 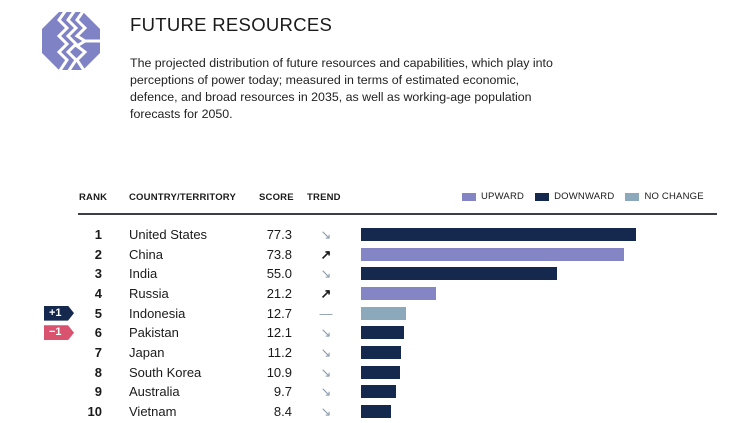 I want to click on rank-value: 5, so click(x=87, y=313).